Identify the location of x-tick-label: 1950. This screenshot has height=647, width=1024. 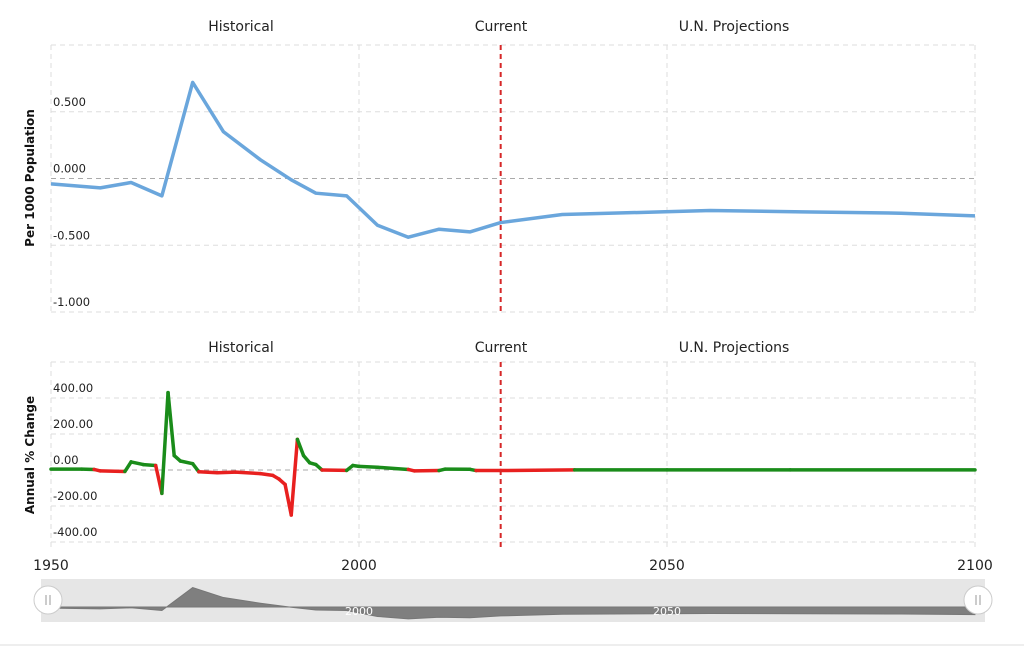
(51, 566).